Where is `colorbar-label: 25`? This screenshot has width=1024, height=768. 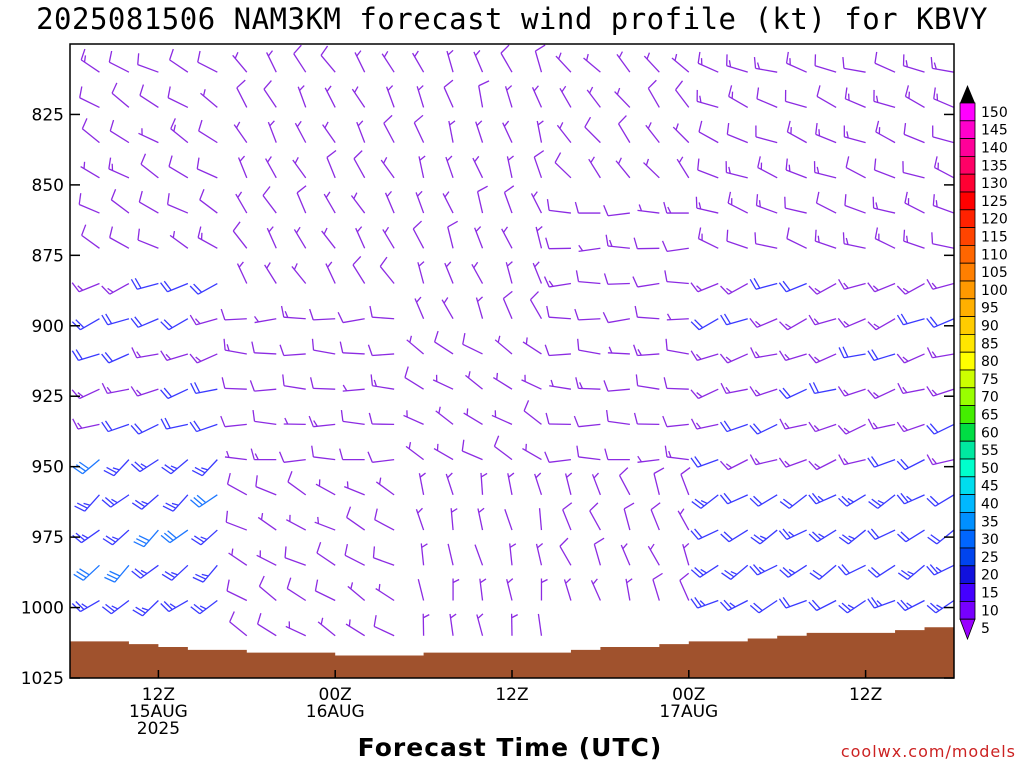 colorbar-label: 25 is located at coordinates (990, 558).